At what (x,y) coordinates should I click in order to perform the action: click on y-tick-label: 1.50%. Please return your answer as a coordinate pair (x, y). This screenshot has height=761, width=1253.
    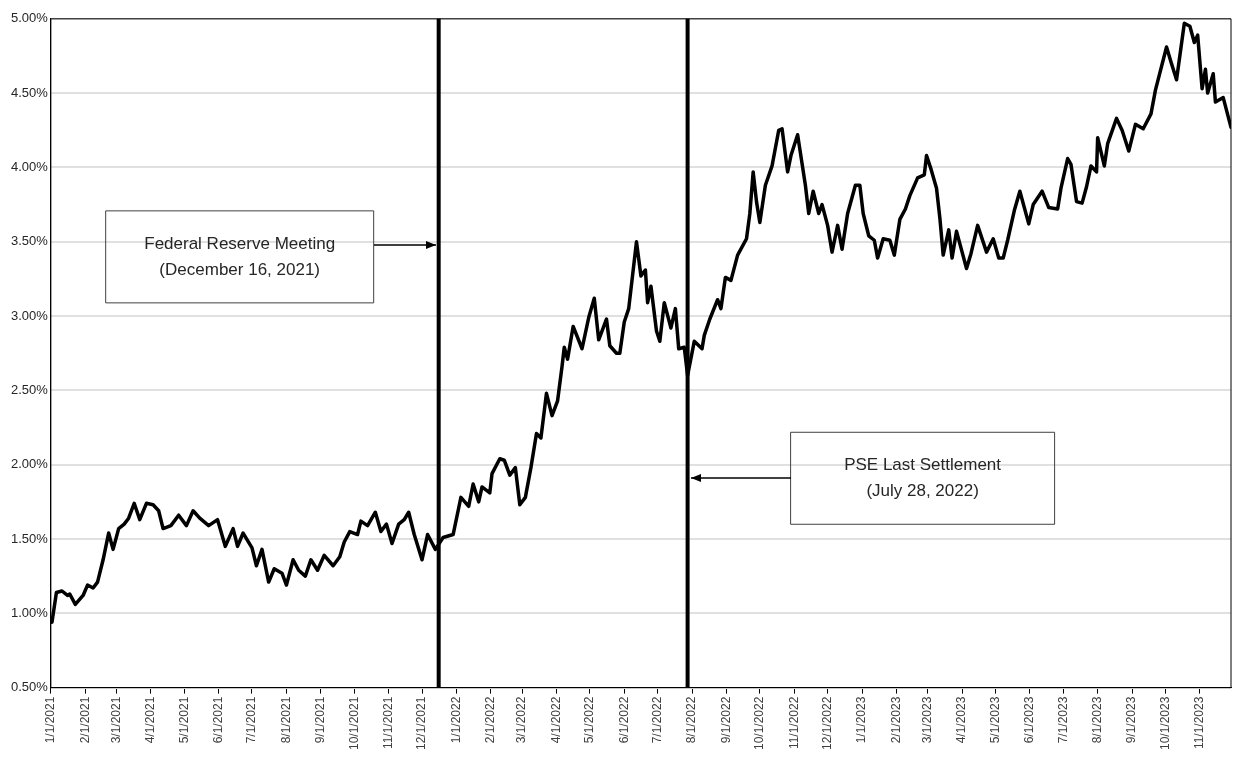
    Looking at the image, I should click on (29, 538).